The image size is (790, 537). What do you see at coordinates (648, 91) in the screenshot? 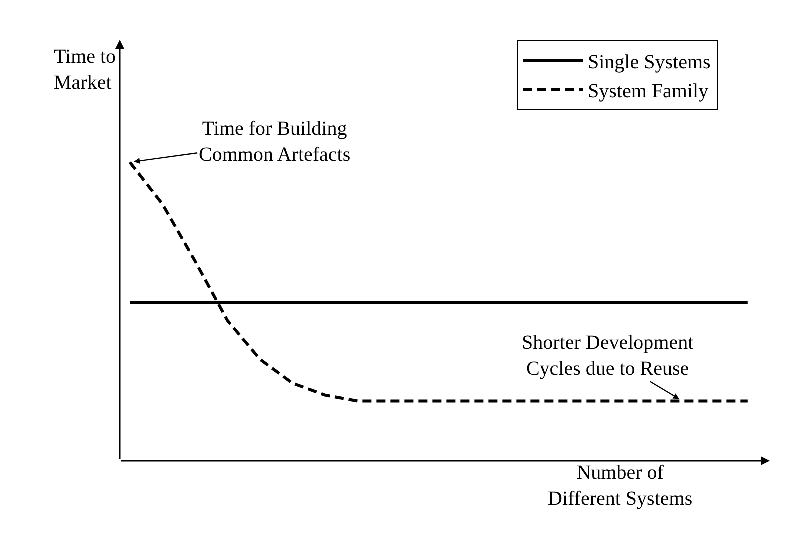
I see `legend-label: System Family` at bounding box center [648, 91].